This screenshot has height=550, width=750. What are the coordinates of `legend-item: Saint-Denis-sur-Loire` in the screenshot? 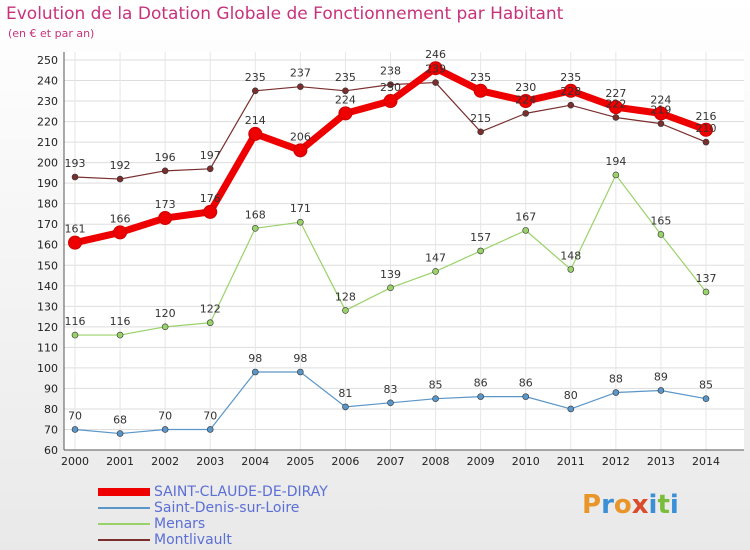 It's located at (213, 508).